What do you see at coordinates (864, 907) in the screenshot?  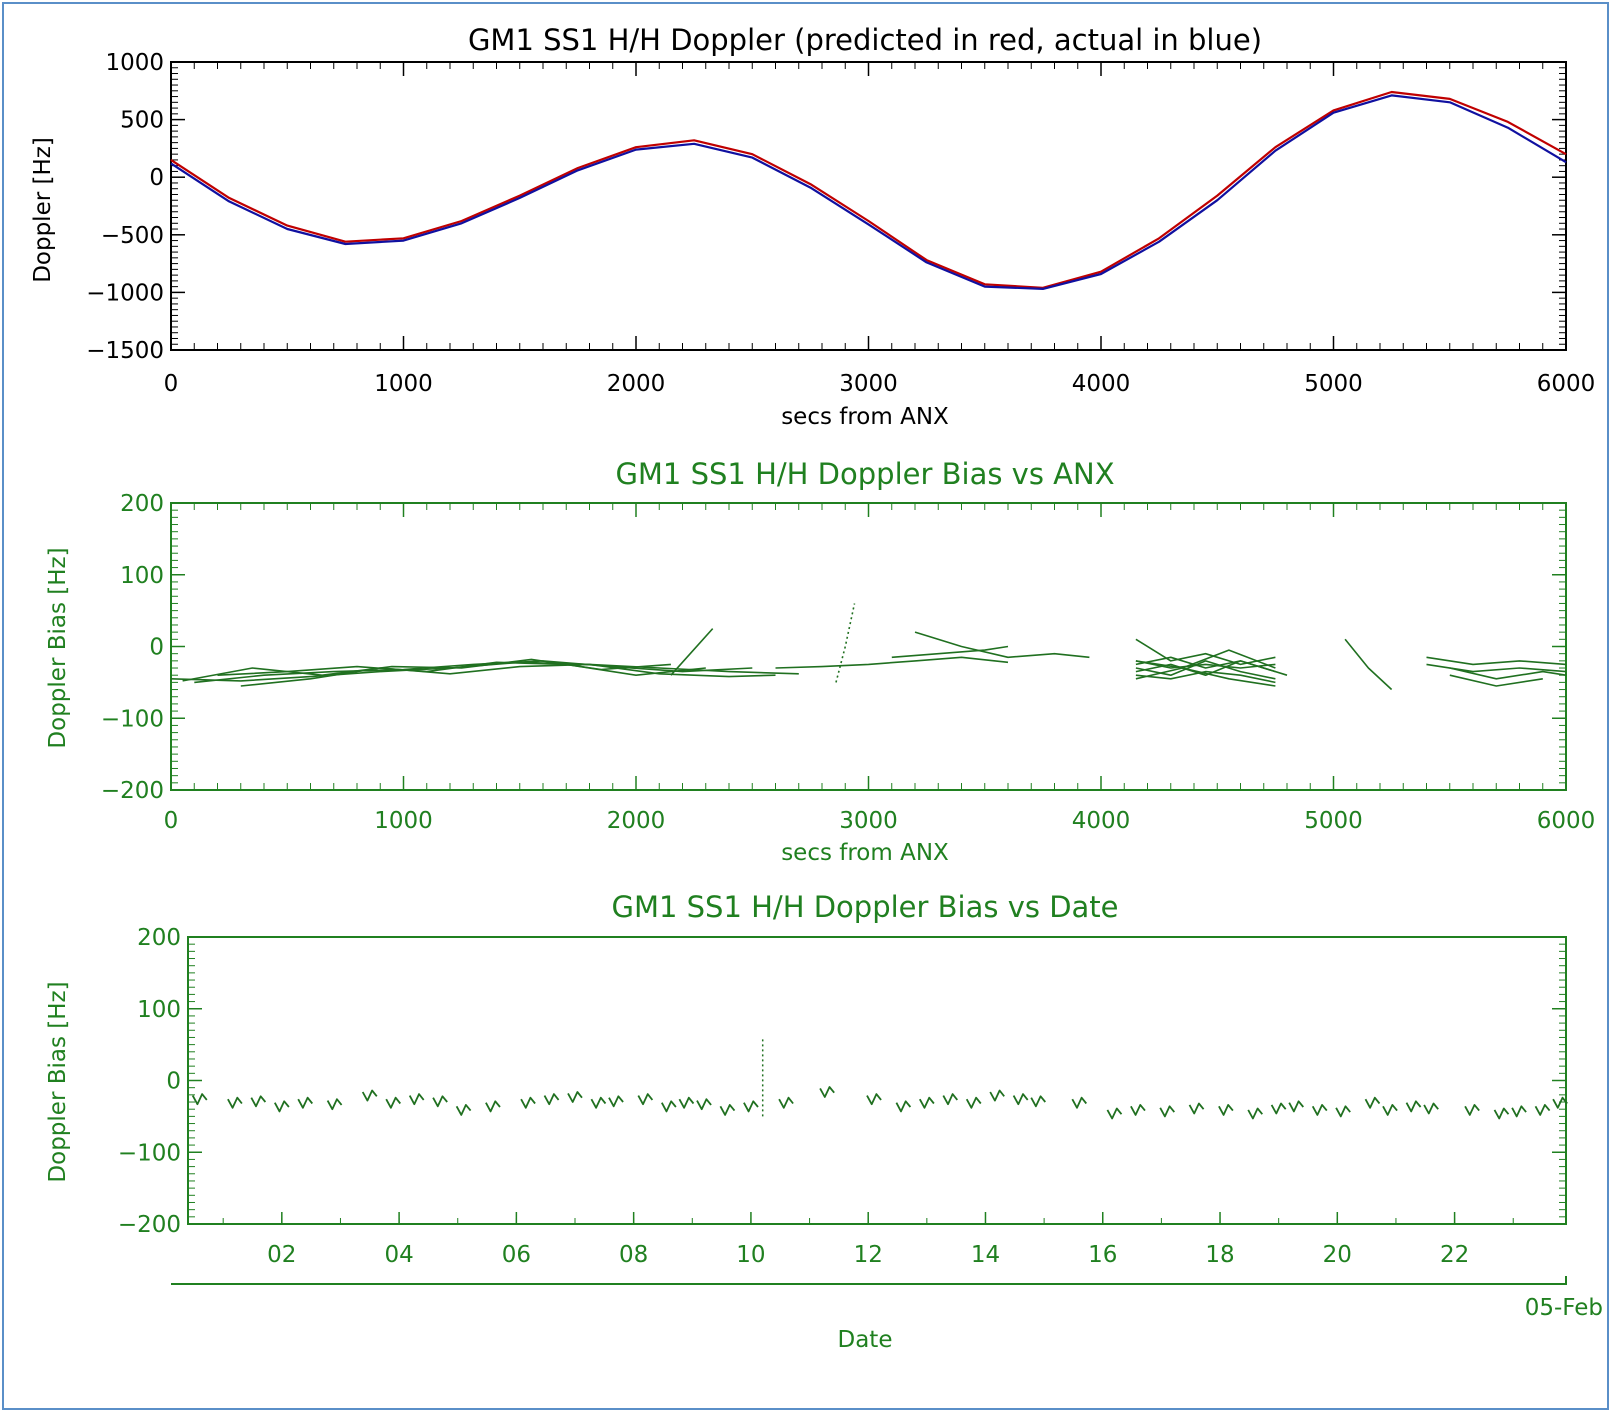 I see `panel3-title: GM1 SS1 H/H Doppler Bias vs Date` at bounding box center [864, 907].